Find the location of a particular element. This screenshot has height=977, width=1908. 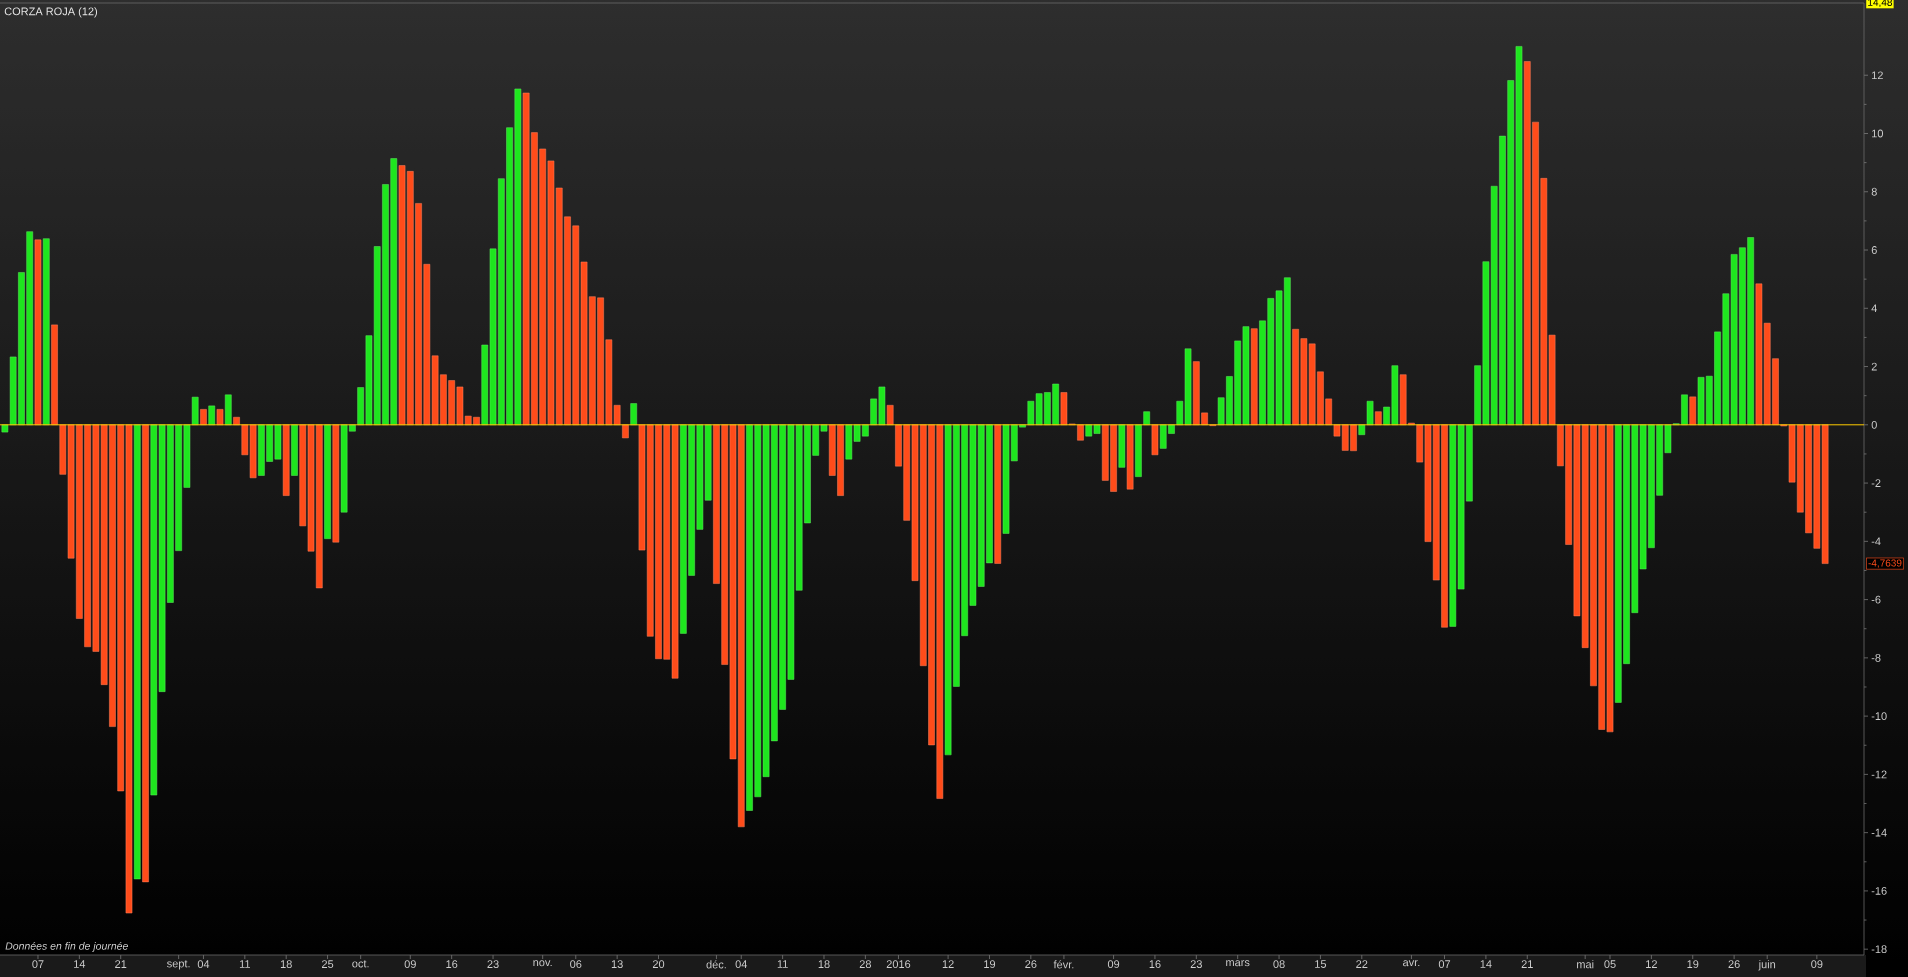

y-tick-label: -8 is located at coordinates (1876, 657).